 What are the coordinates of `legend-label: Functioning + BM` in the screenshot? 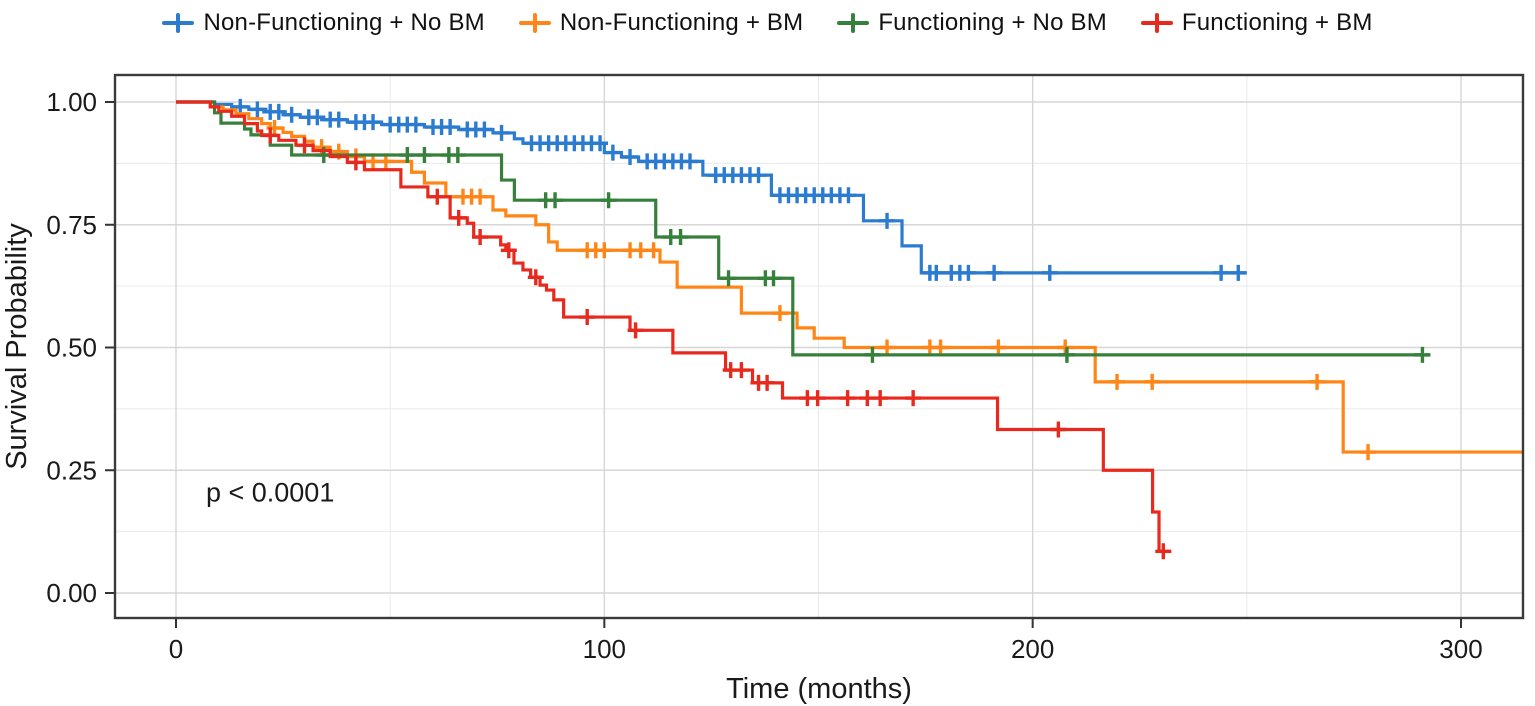 It's located at (1277, 22).